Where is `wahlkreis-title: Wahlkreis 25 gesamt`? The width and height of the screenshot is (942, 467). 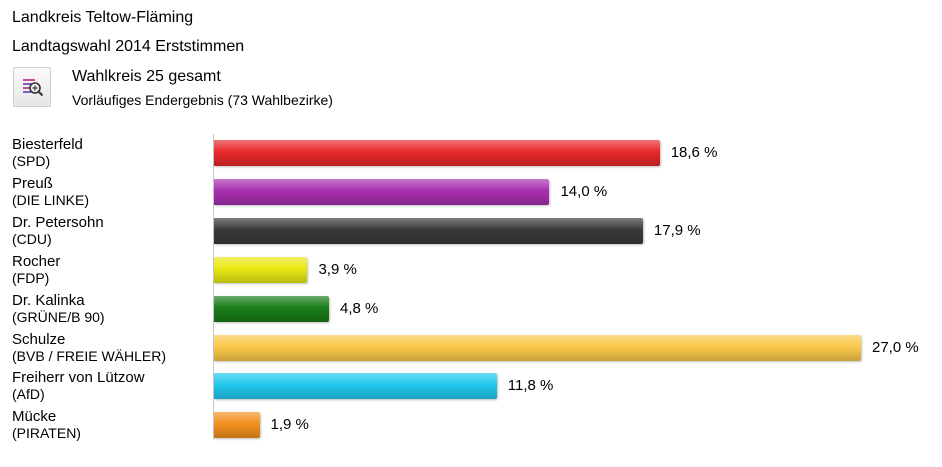
wahlkreis-title: Wahlkreis 25 gesamt is located at coordinates (146, 76).